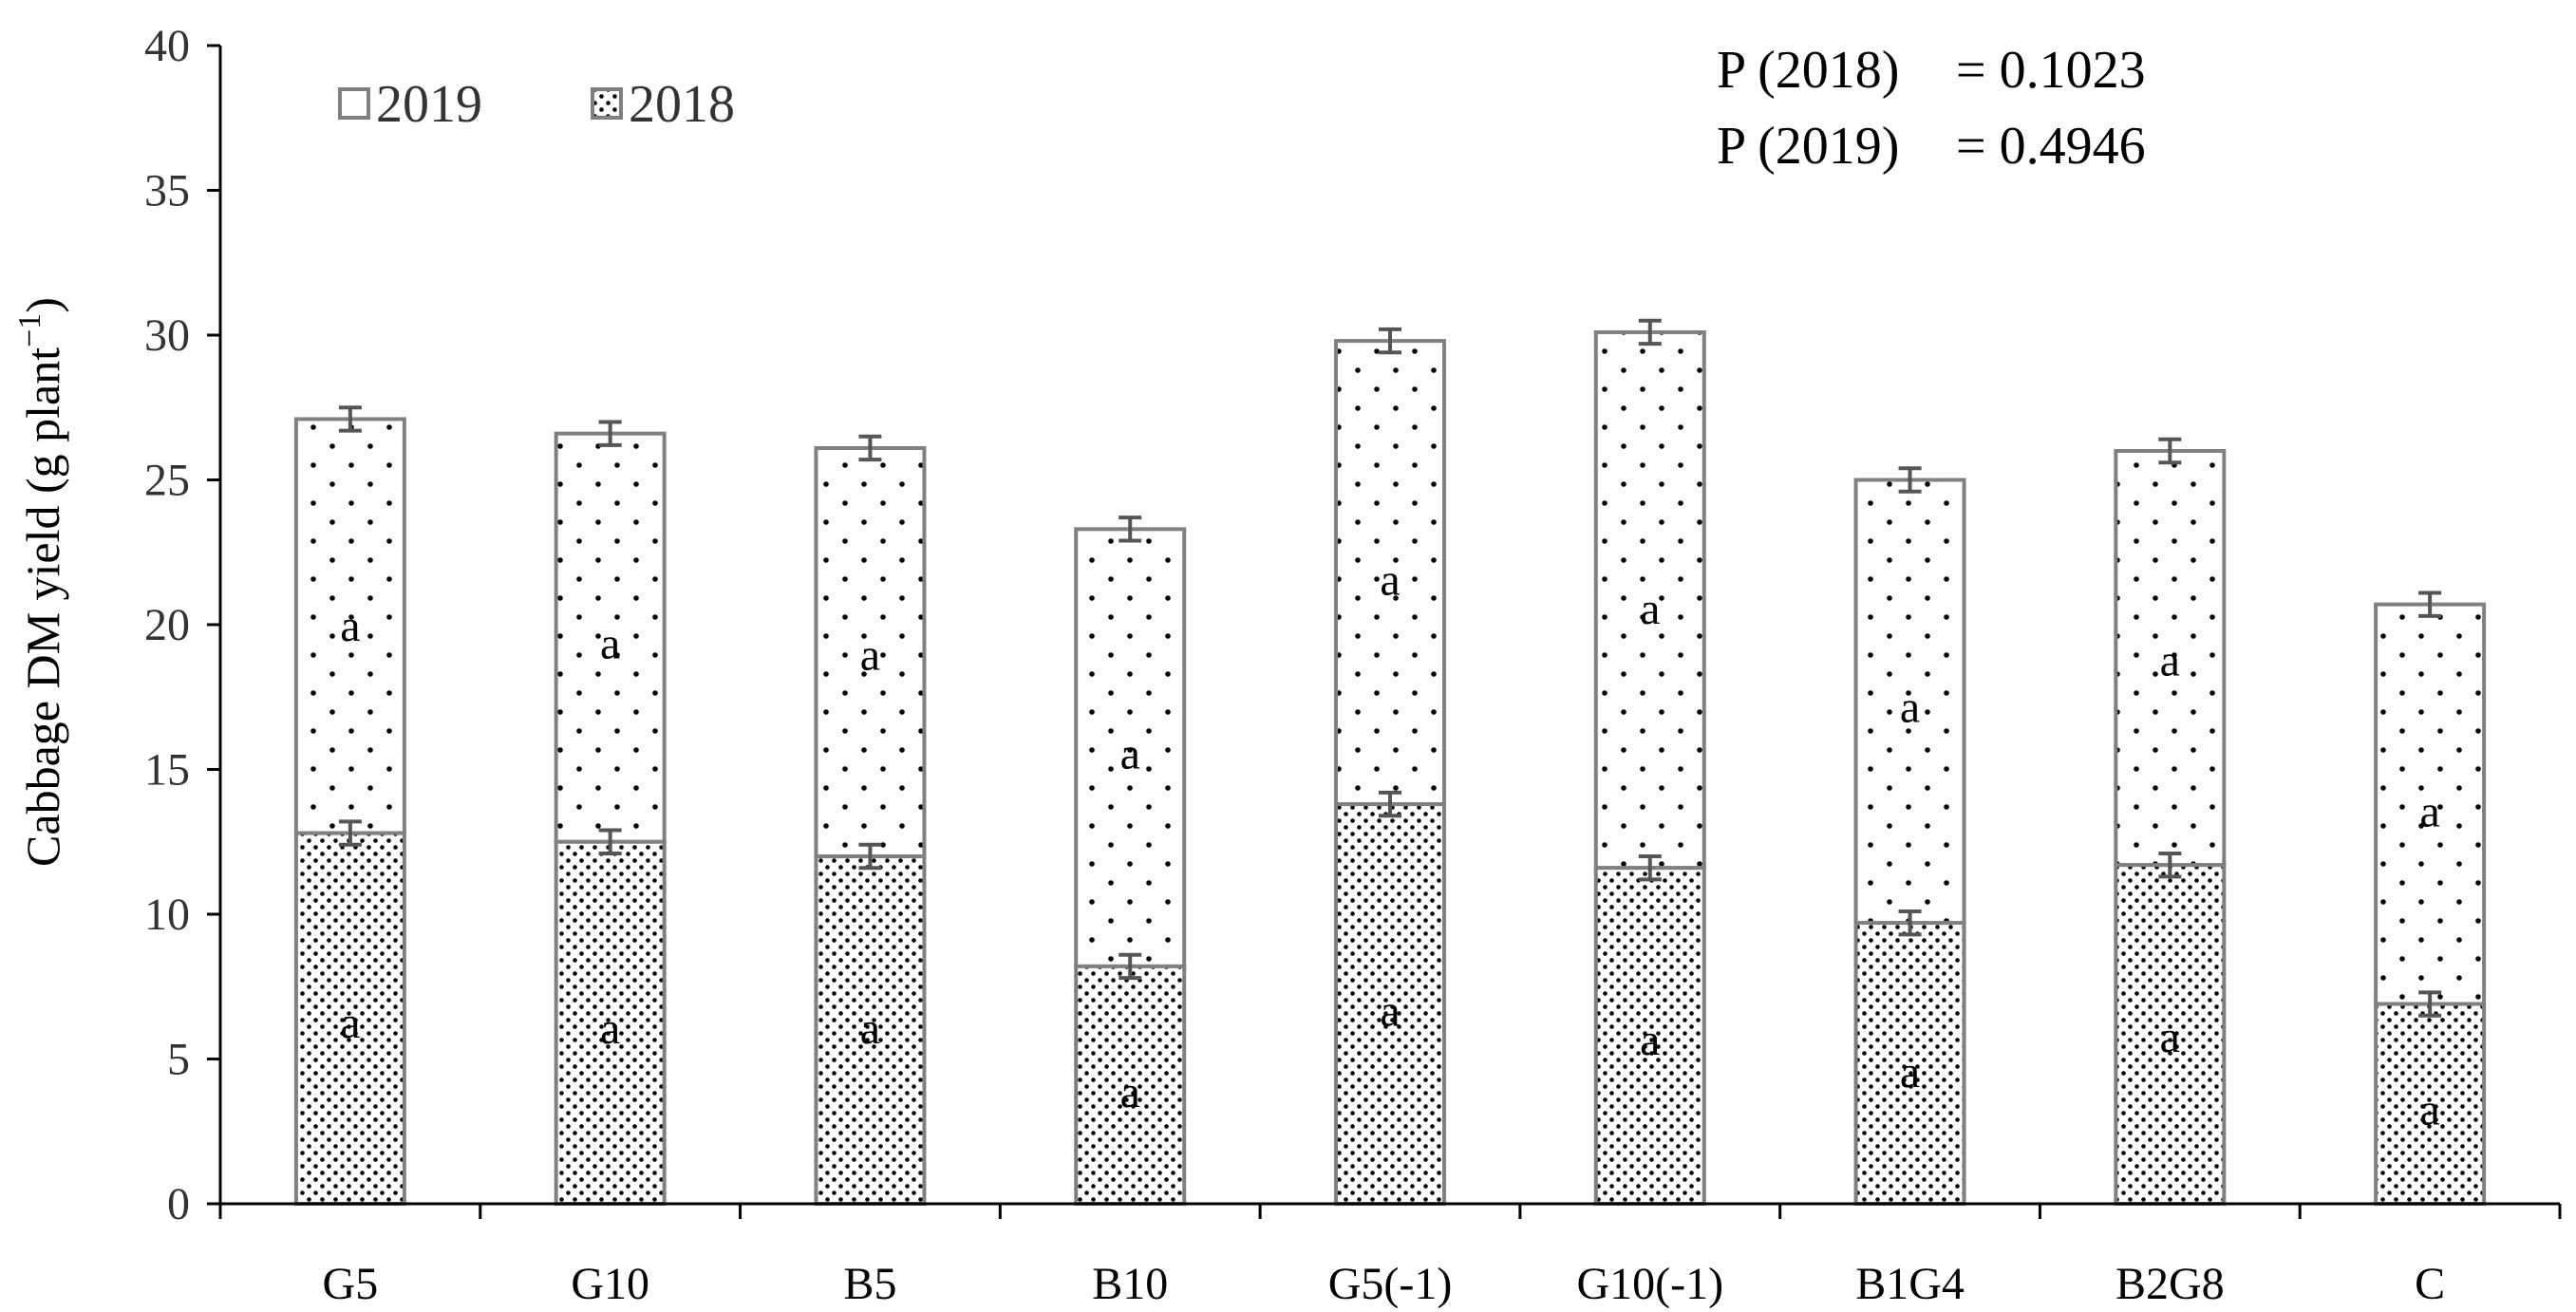 The image size is (2576, 1312). What do you see at coordinates (167, 191) in the screenshot?
I see `y-tick-label: 35` at bounding box center [167, 191].